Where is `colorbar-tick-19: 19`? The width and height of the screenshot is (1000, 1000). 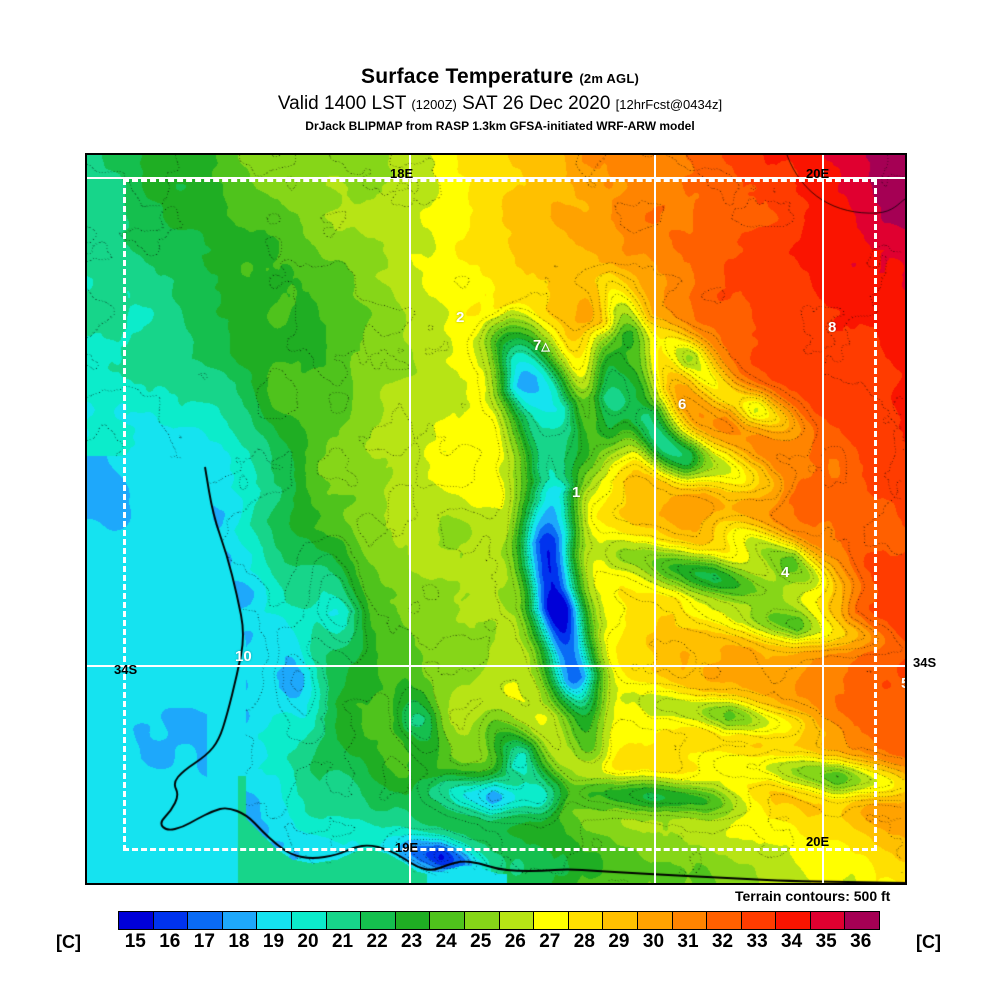
colorbar-tick-19: 19 is located at coordinates (273, 941).